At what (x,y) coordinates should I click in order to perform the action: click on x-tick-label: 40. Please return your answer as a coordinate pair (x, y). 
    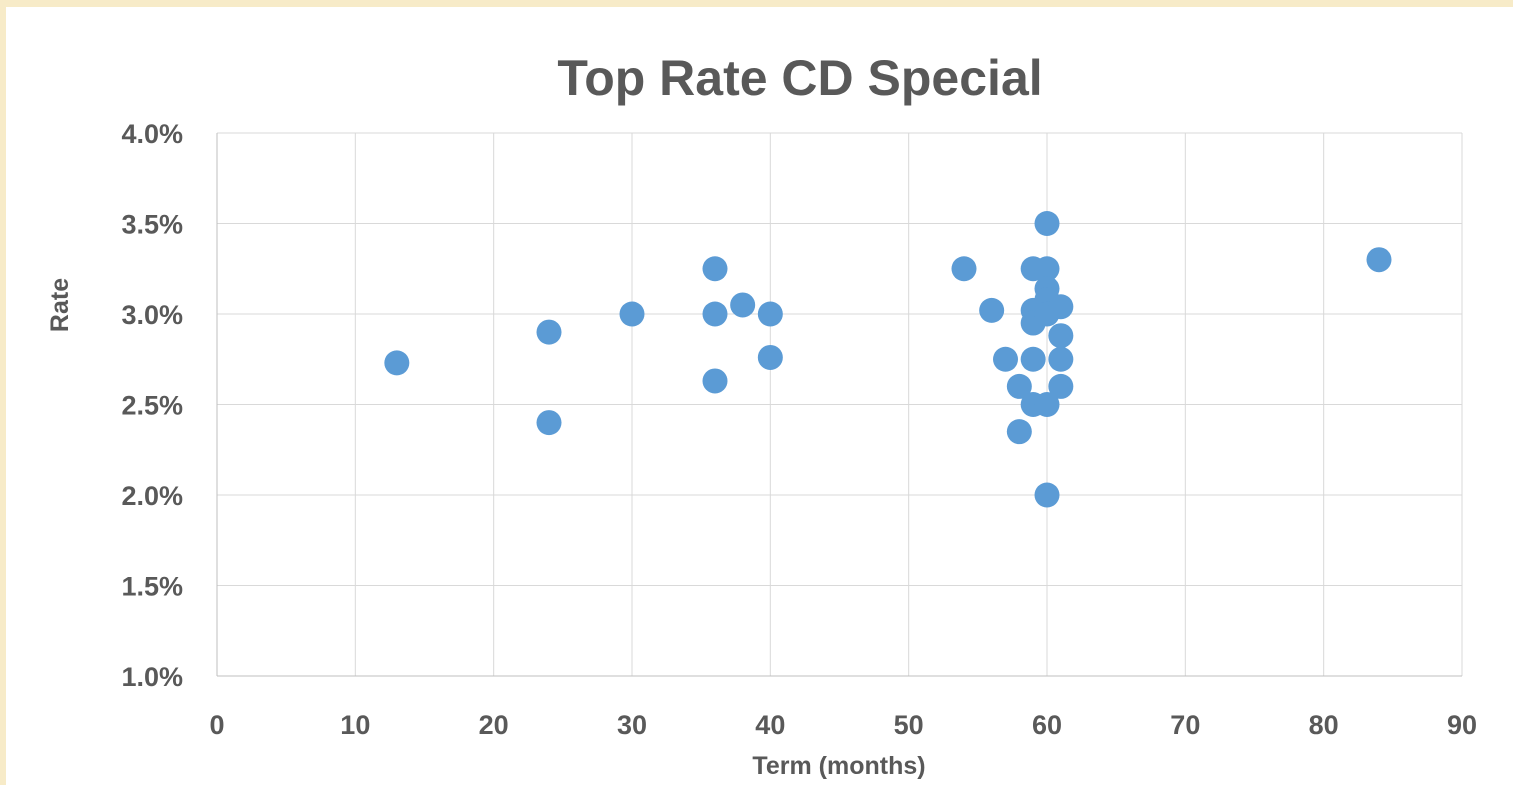
    Looking at the image, I should click on (770, 725).